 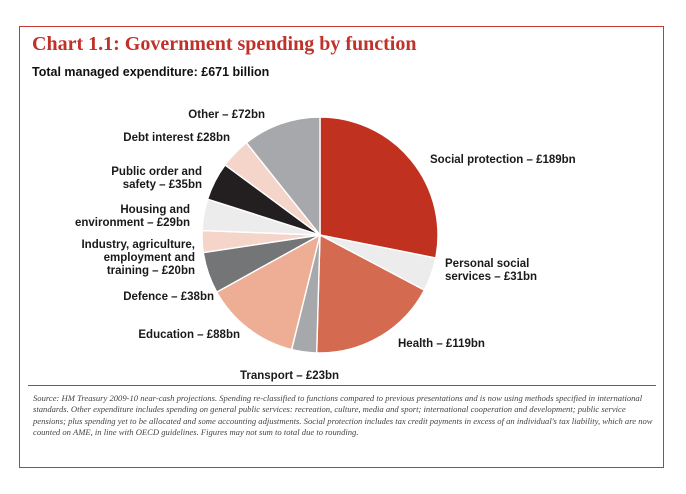 I want to click on slice-label-public-order-and-safety: Public order and safety – £35bn, so click(x=156, y=178).